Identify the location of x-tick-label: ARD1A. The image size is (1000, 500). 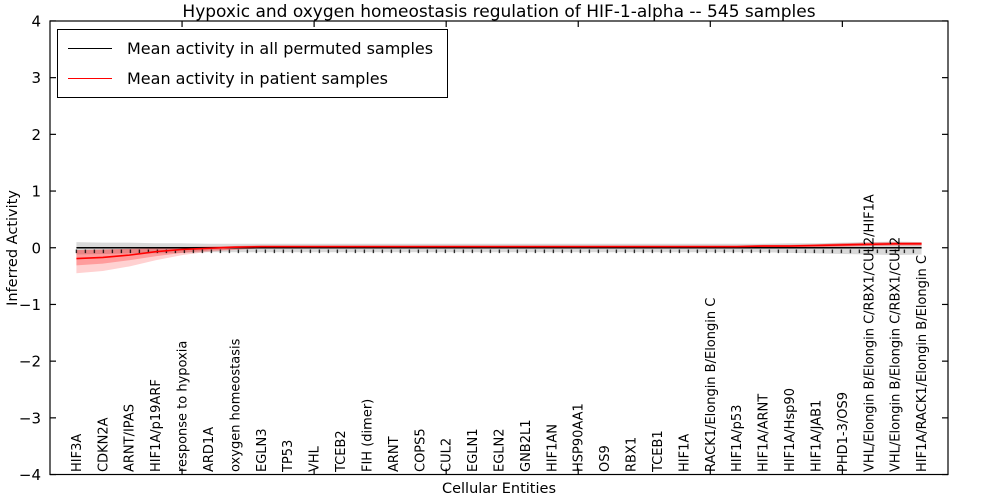
(209, 449).